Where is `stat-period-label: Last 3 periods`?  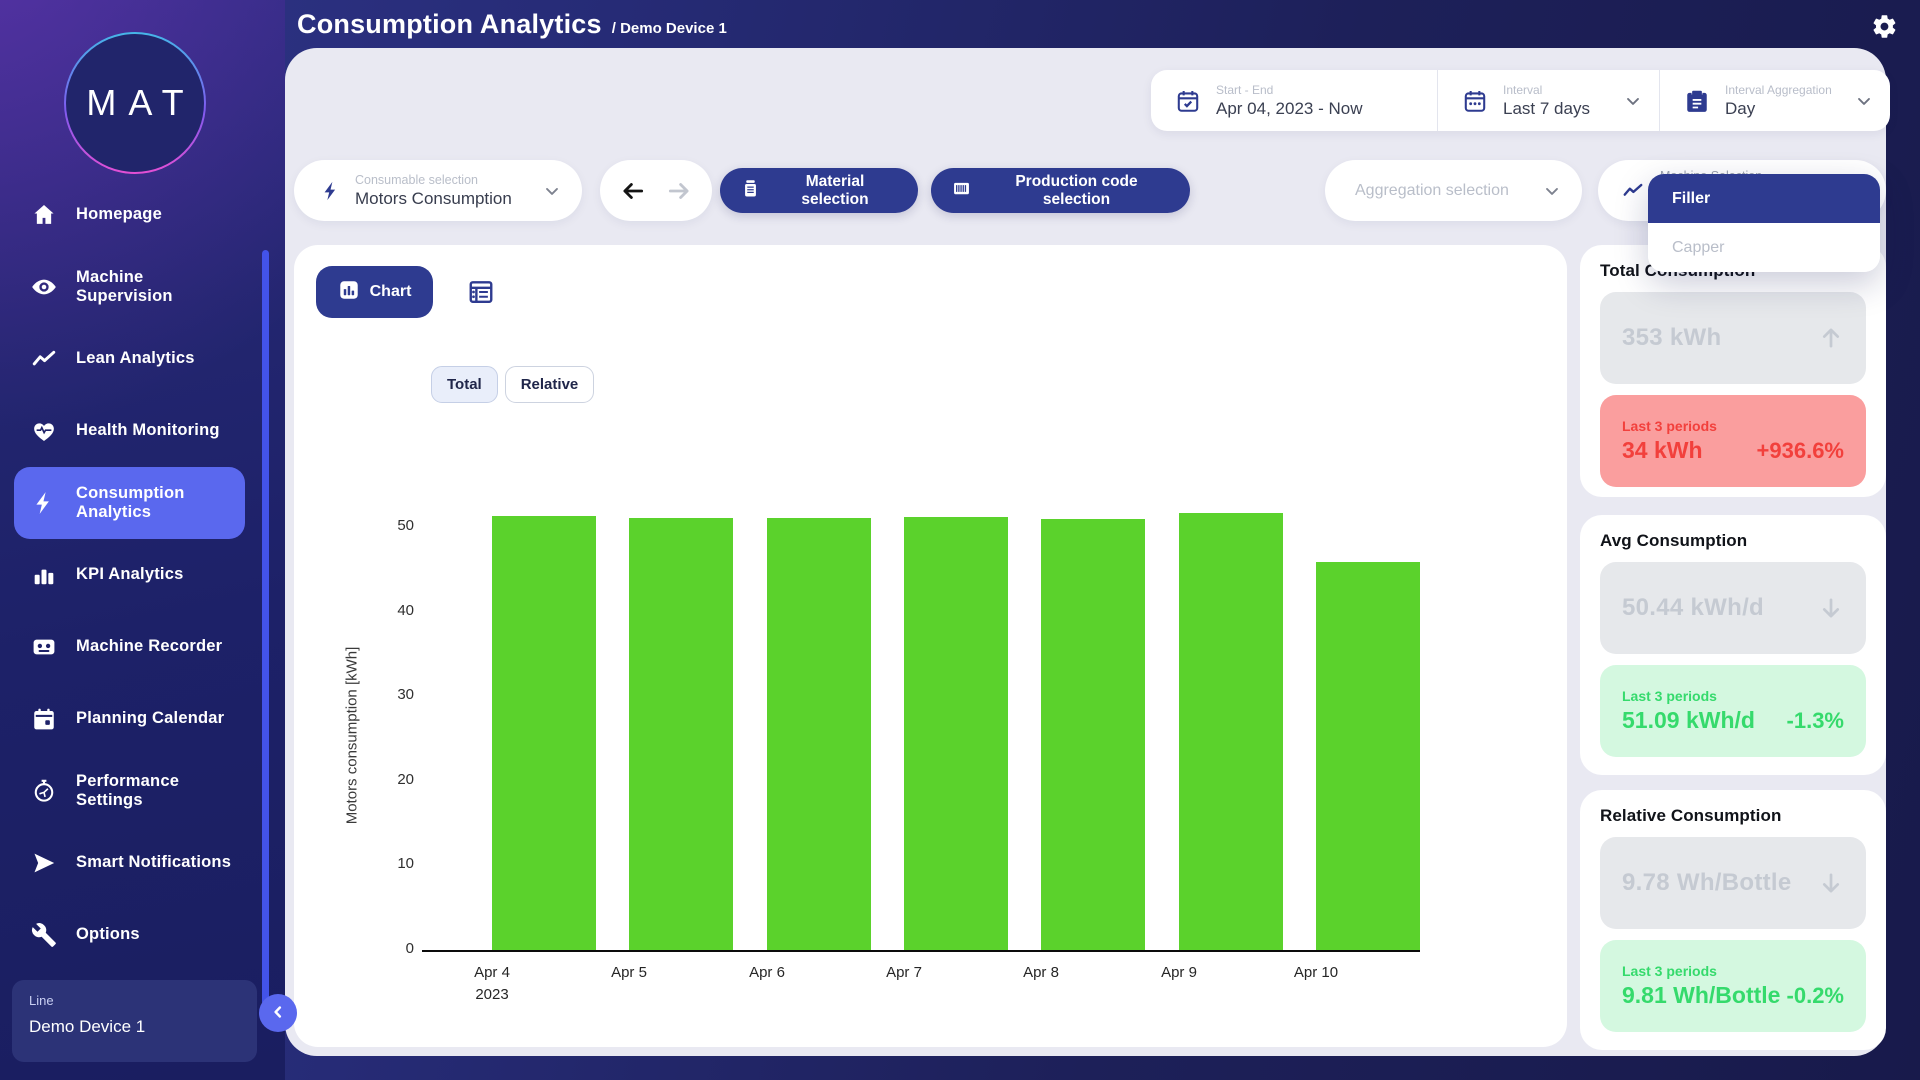 stat-period-label: Last 3 periods is located at coordinates (1669, 971).